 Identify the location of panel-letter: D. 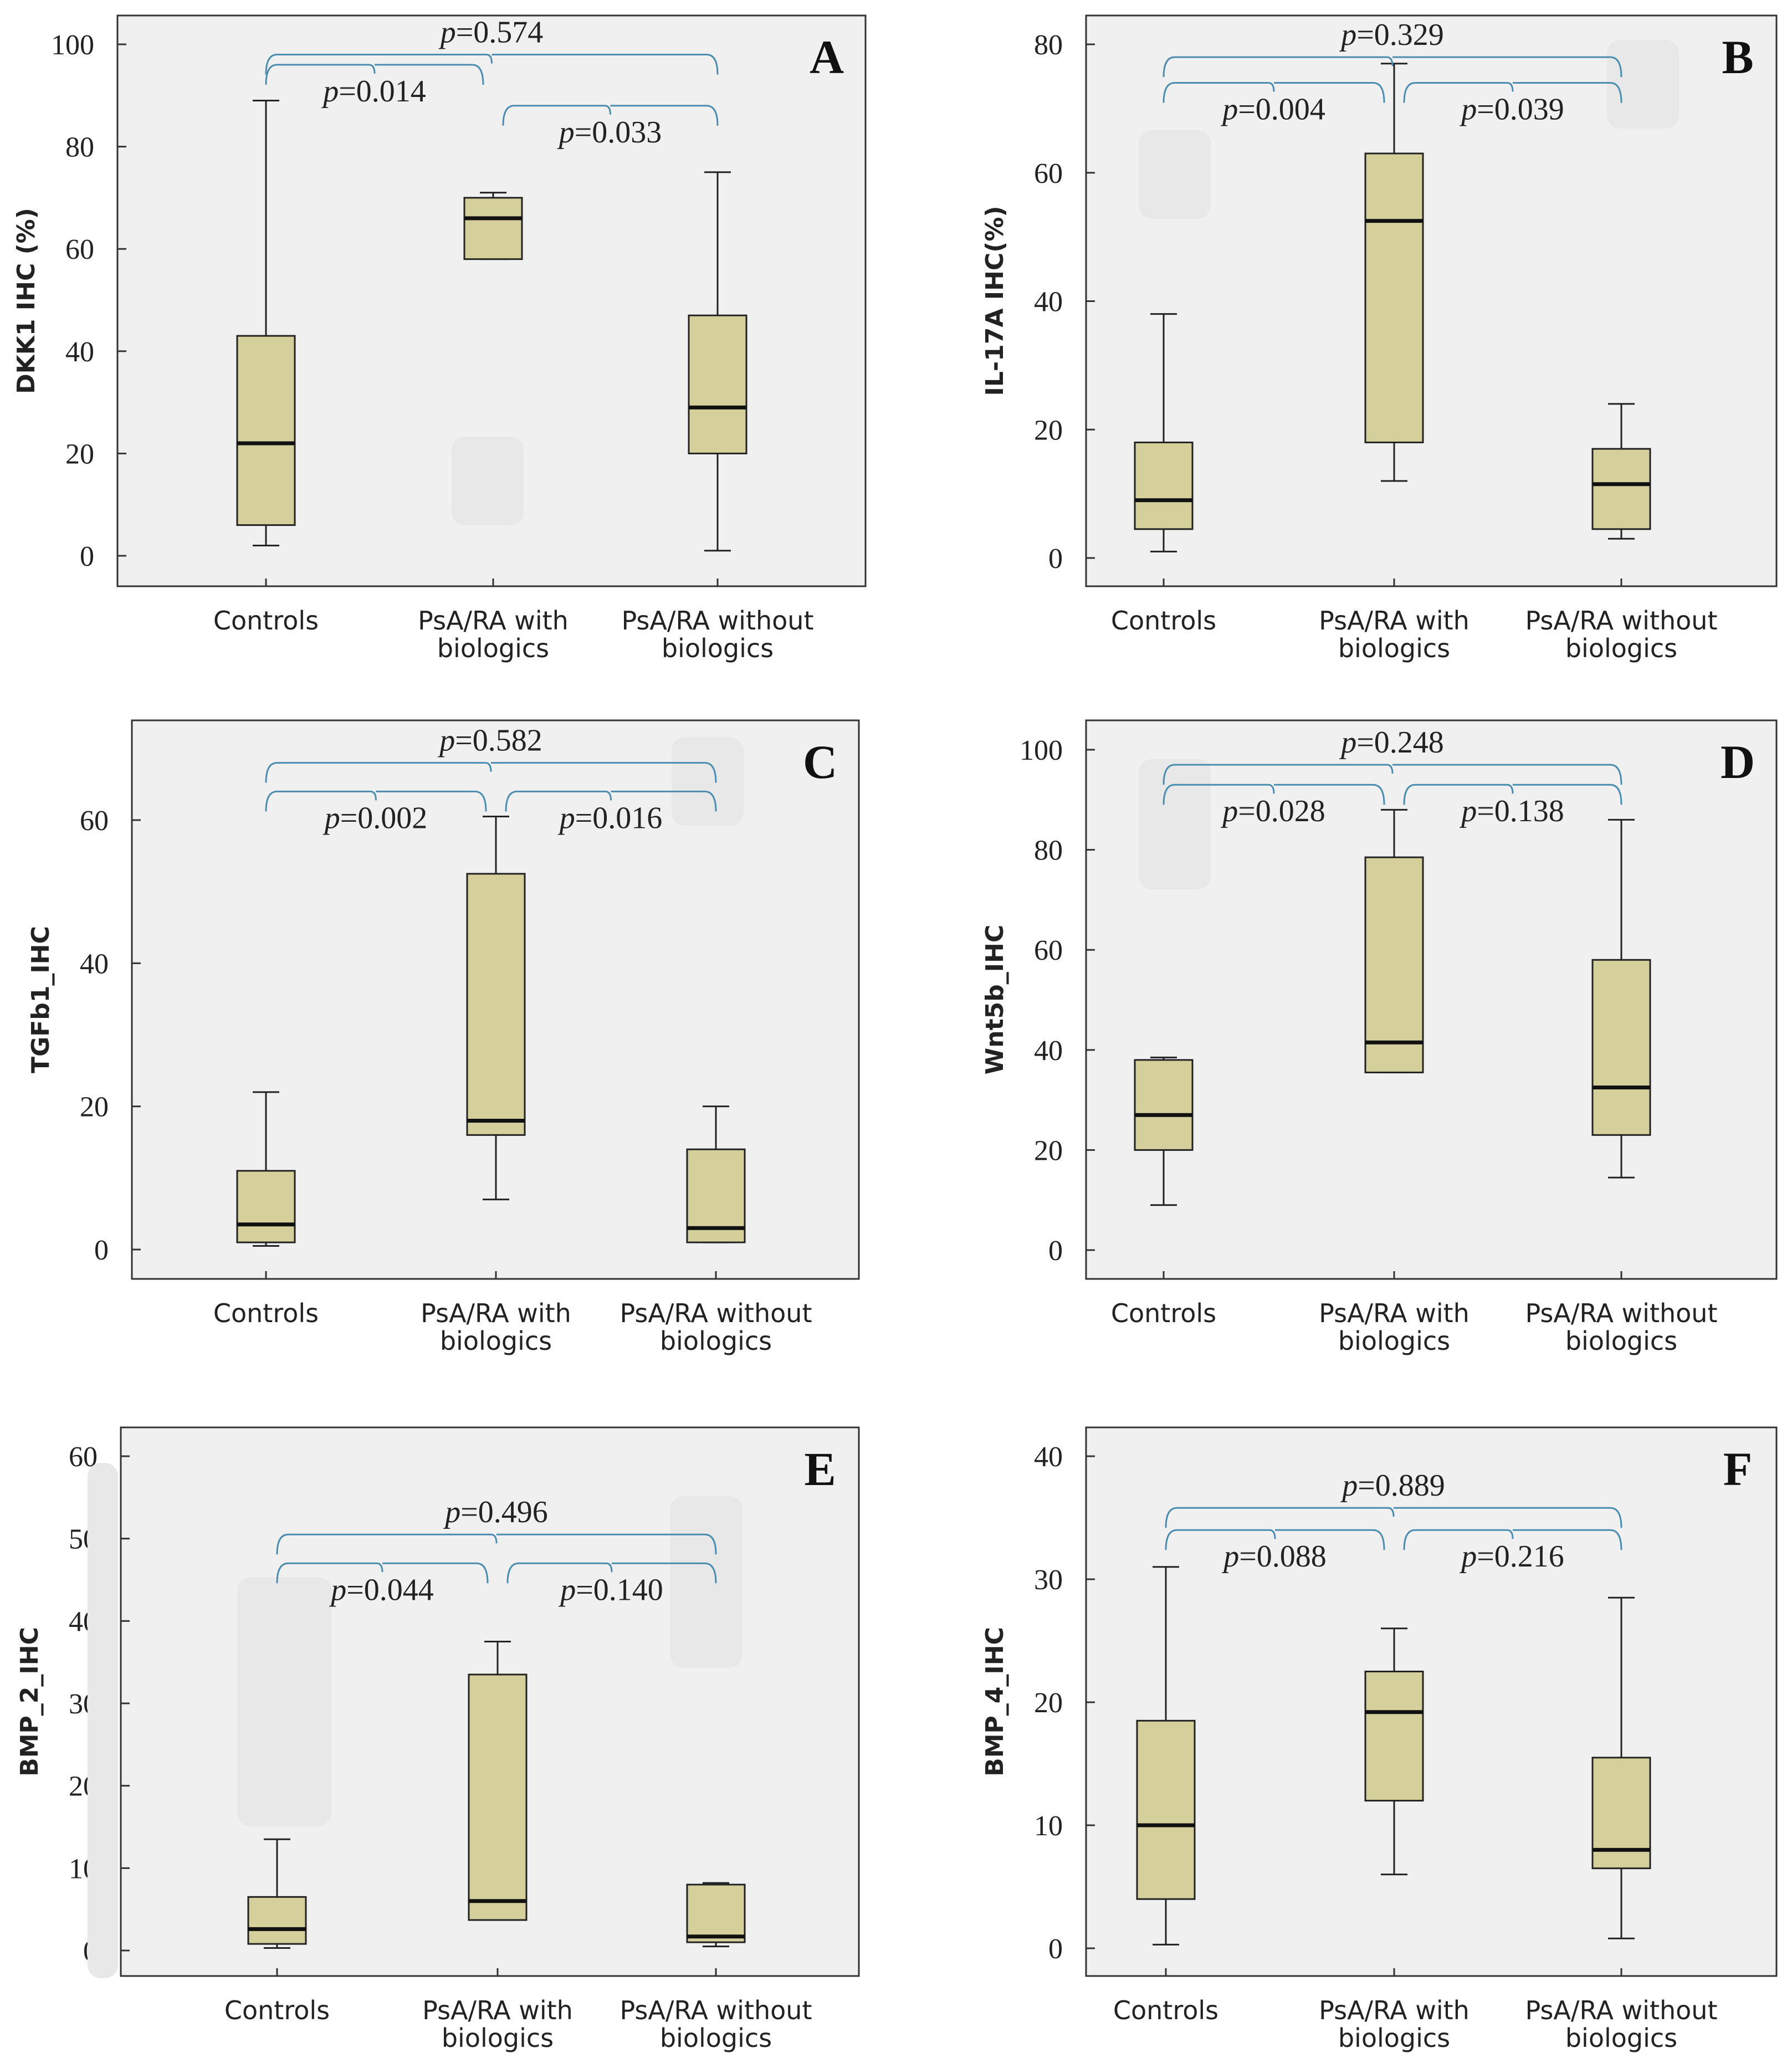
(1738, 762).